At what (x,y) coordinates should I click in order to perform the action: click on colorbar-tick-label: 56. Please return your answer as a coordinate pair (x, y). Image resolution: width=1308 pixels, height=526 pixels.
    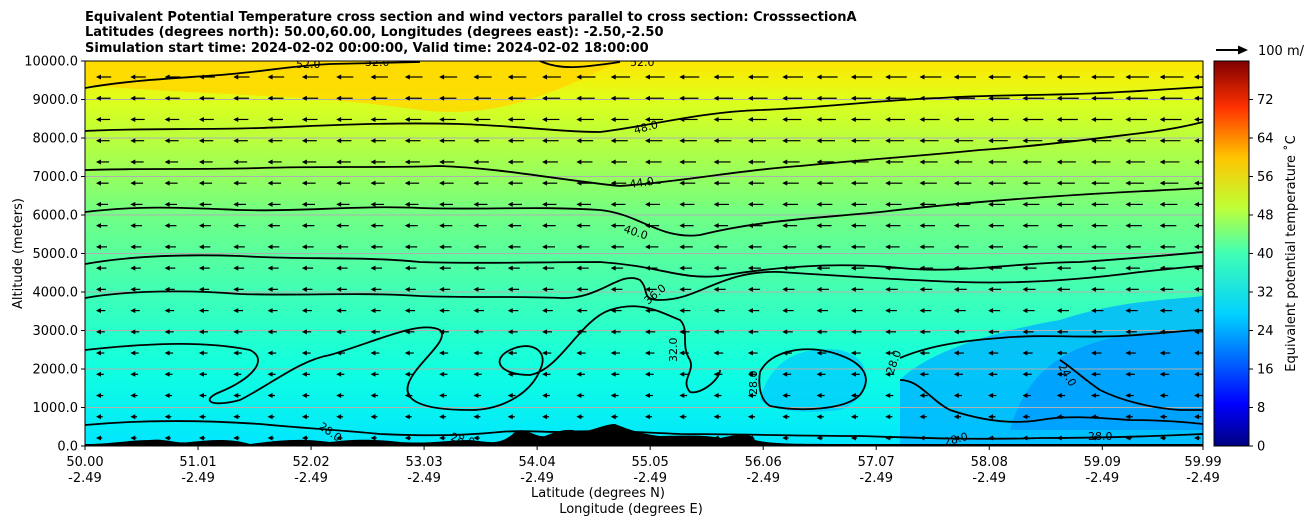
    Looking at the image, I should click on (1265, 177).